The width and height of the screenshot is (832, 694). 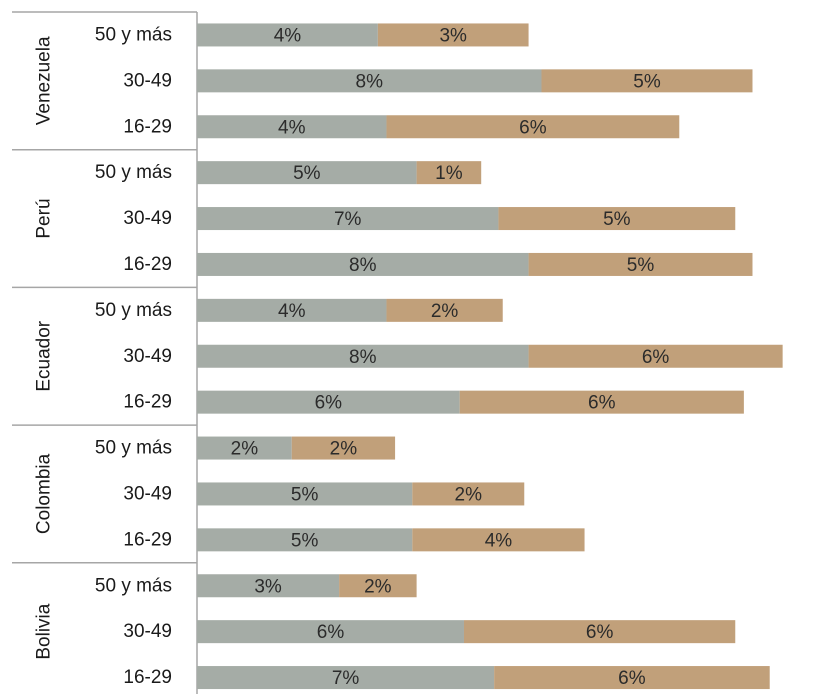 I want to click on group-label: Venezuela, so click(x=44, y=80).